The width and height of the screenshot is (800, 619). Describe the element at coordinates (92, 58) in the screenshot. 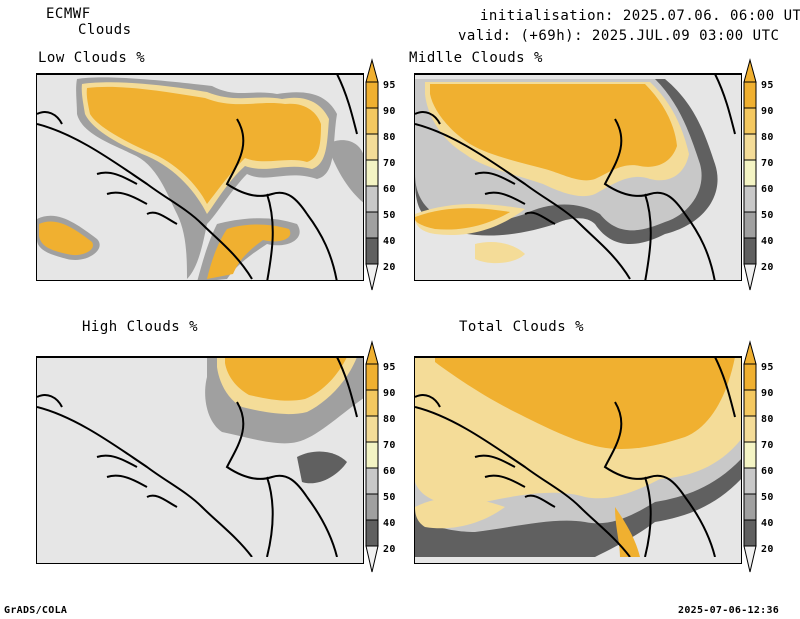

I see `panel-title-low: Low Clouds %` at that location.